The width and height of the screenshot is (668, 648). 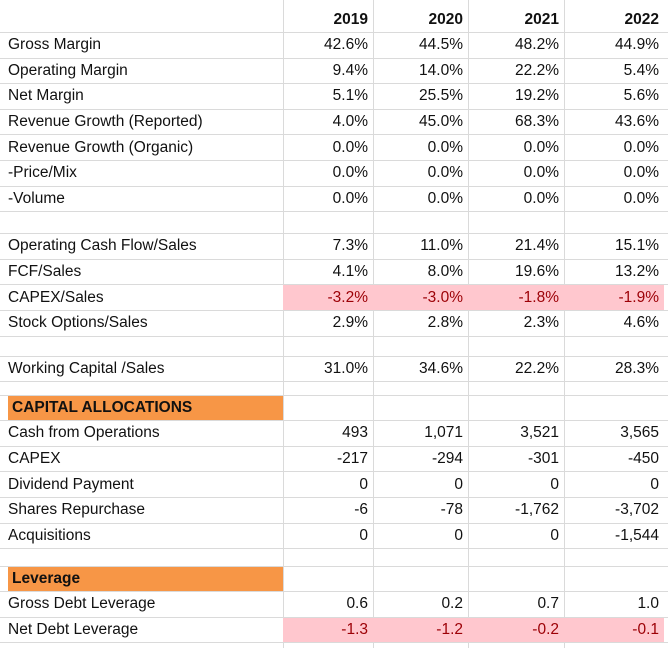 I want to click on value-cell: 1,071, so click(x=443, y=433).